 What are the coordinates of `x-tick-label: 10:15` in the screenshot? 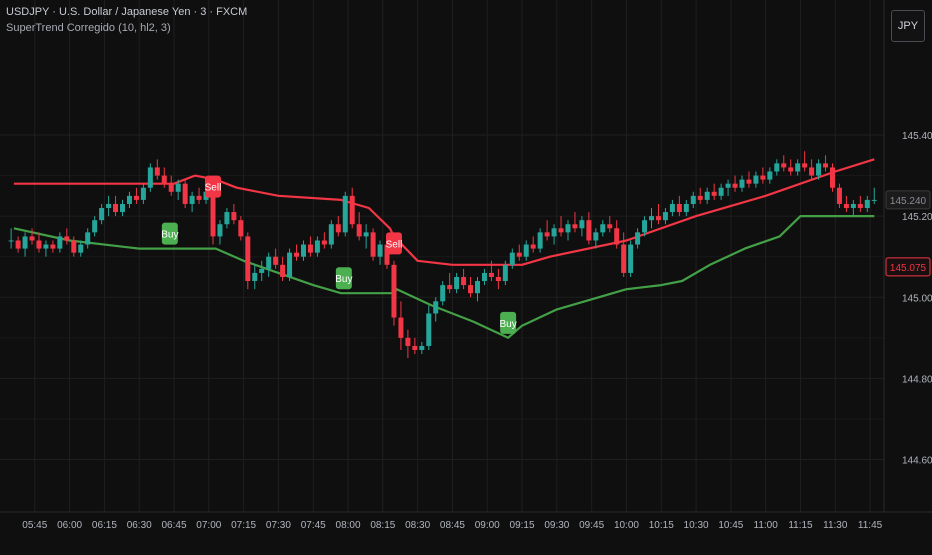 It's located at (661, 525).